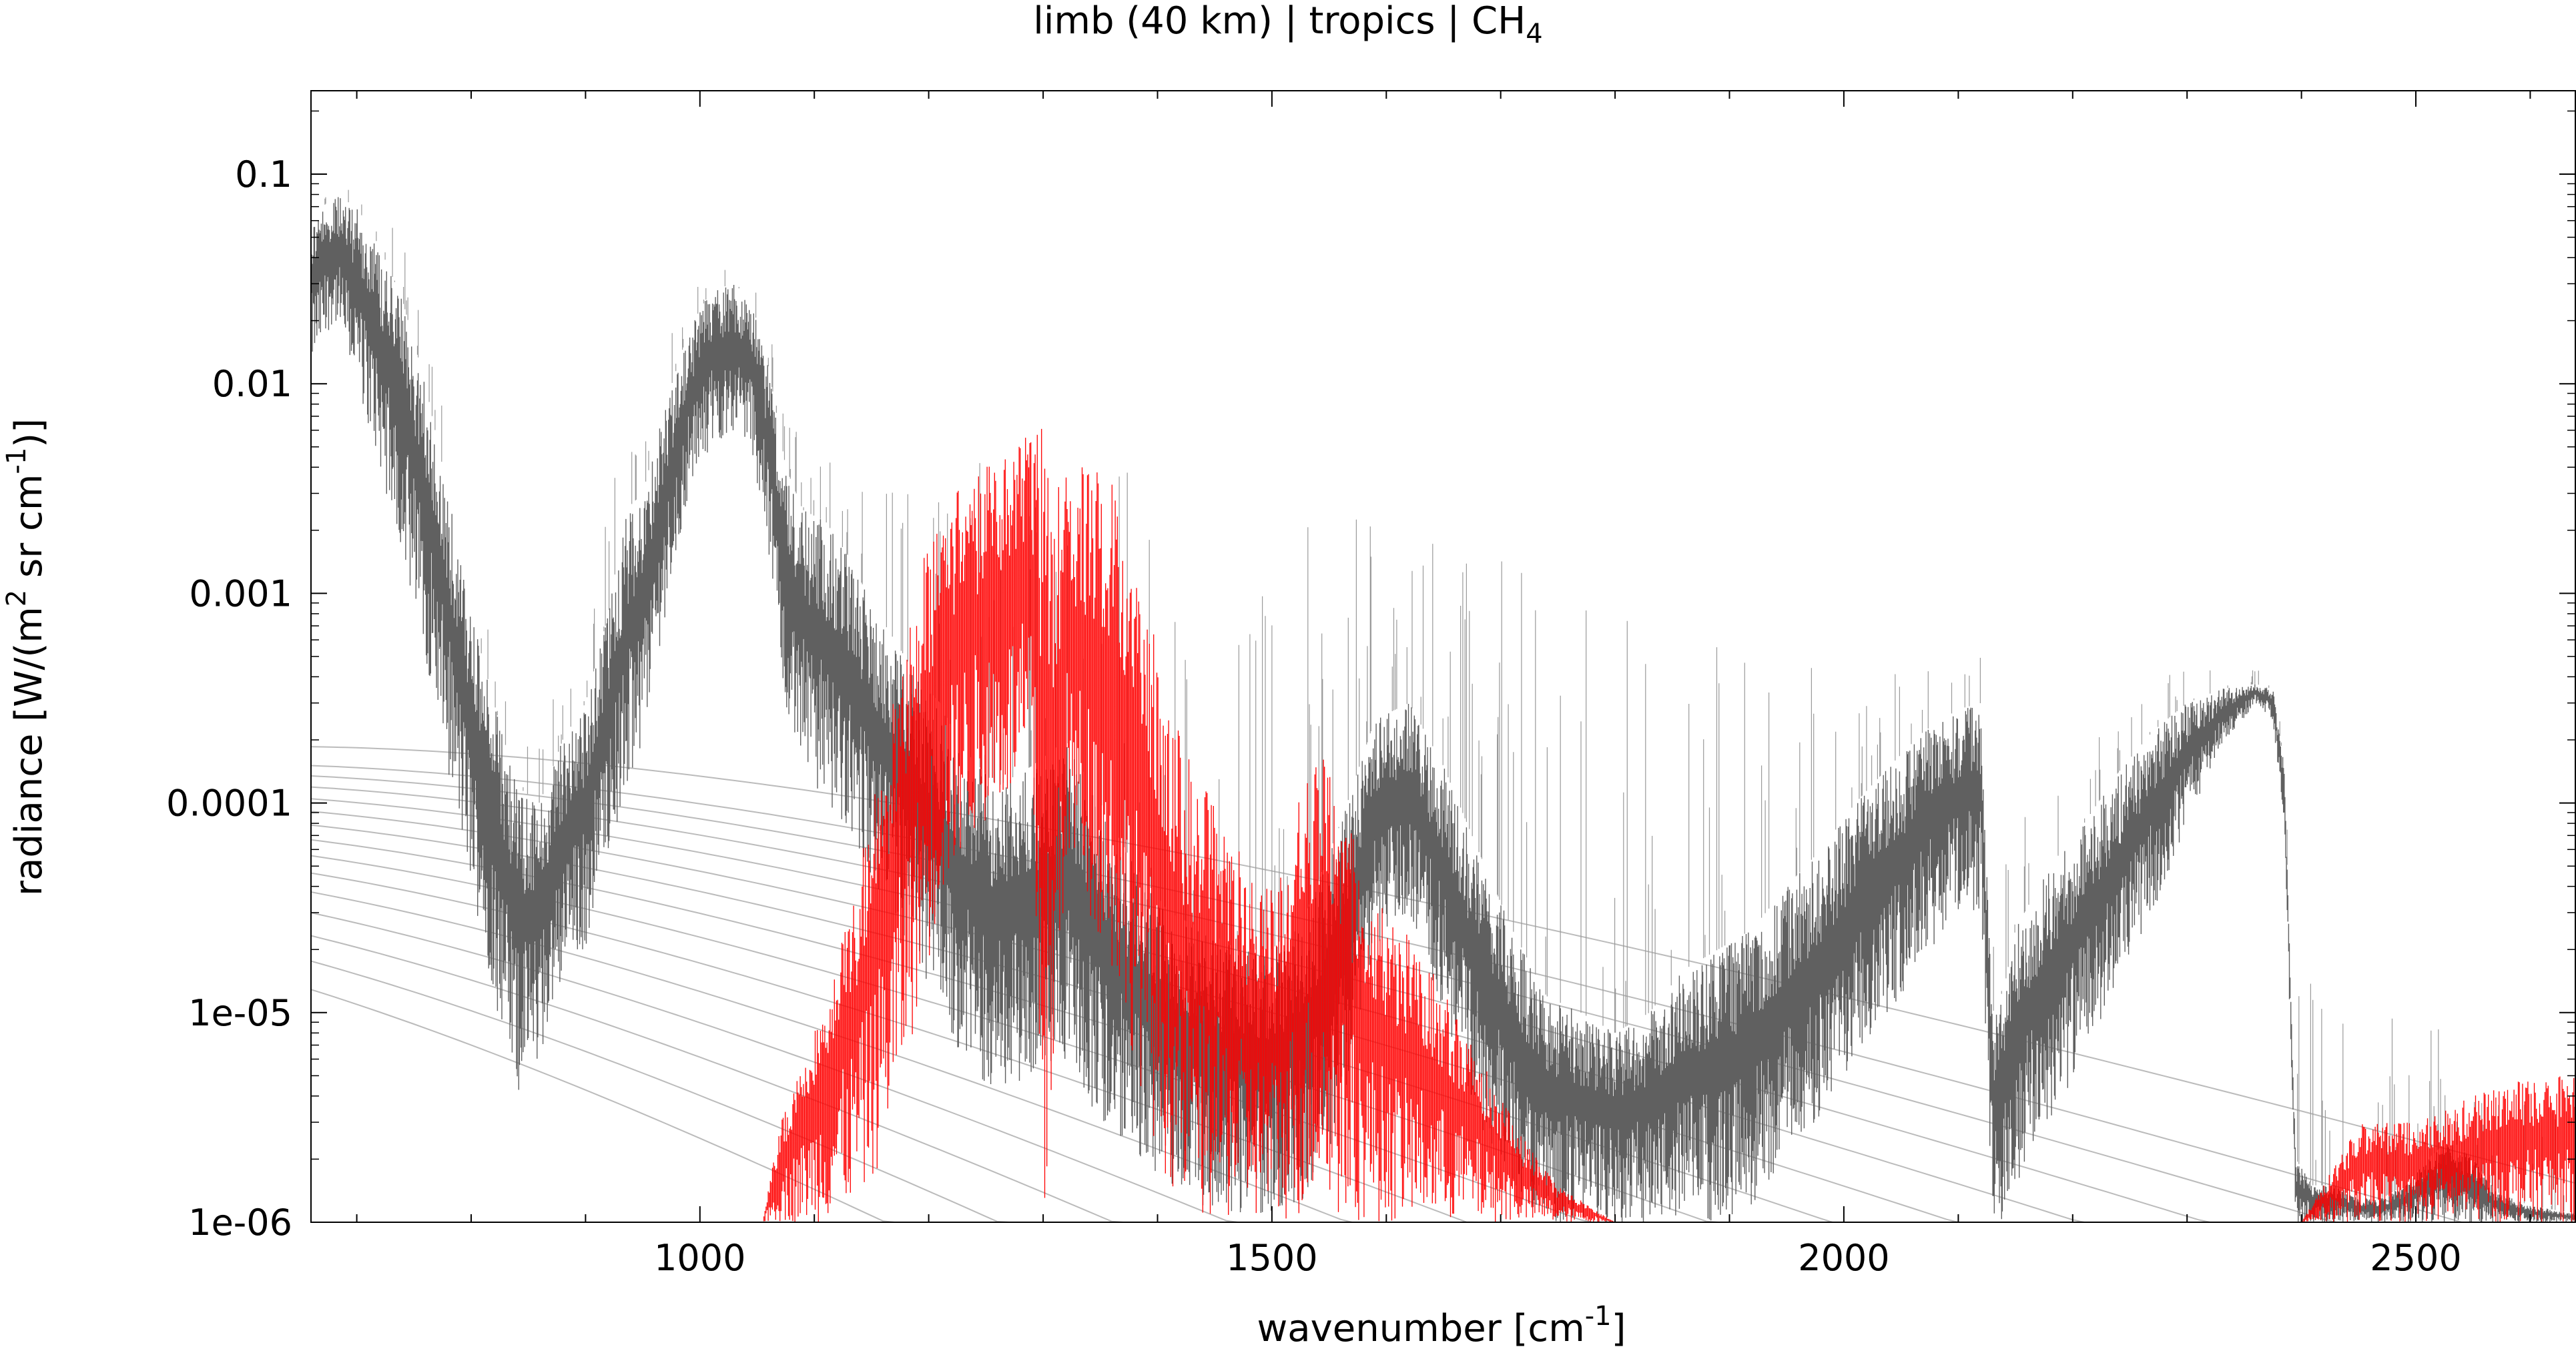 The width and height of the screenshot is (2576, 1357). I want to click on y-tick-label: 0.0001, so click(229, 804).